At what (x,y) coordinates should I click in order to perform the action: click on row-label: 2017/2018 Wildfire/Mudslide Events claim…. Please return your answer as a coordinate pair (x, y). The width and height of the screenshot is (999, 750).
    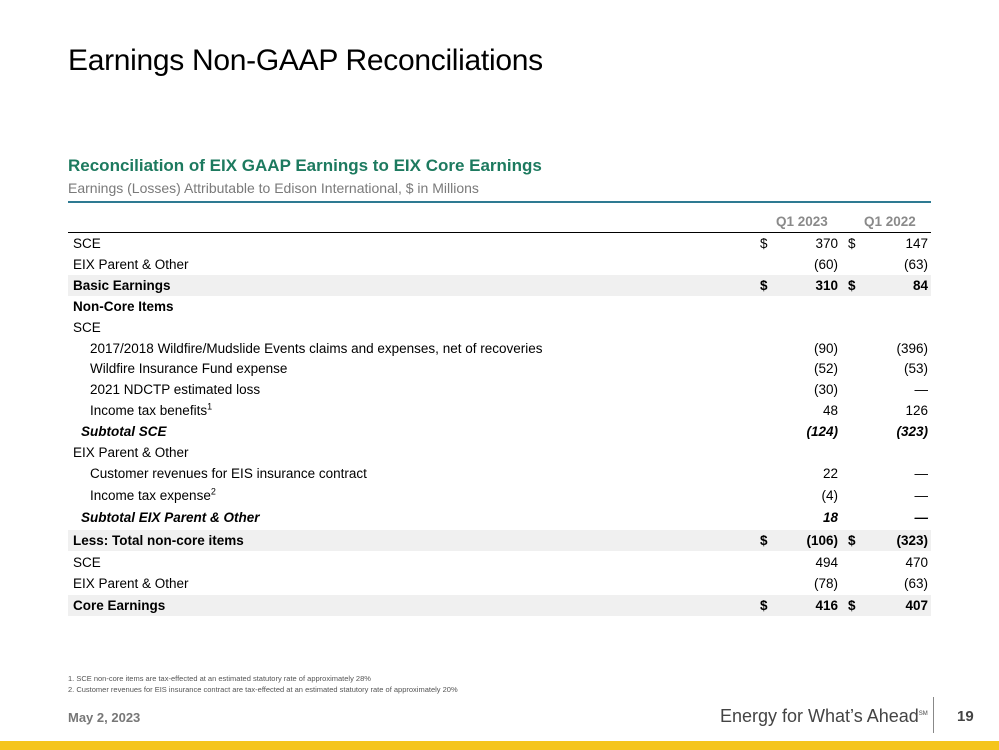
    Looking at the image, I should click on (316, 348).